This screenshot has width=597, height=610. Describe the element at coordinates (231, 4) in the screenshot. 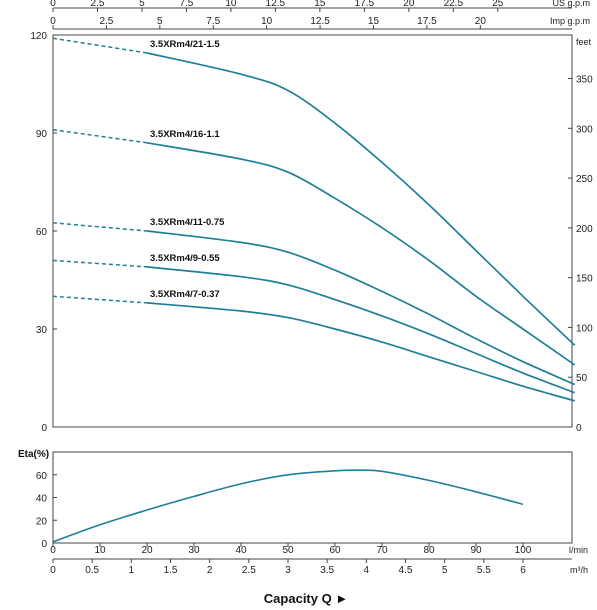

I see `us-gpm-tick-label: 10` at that location.